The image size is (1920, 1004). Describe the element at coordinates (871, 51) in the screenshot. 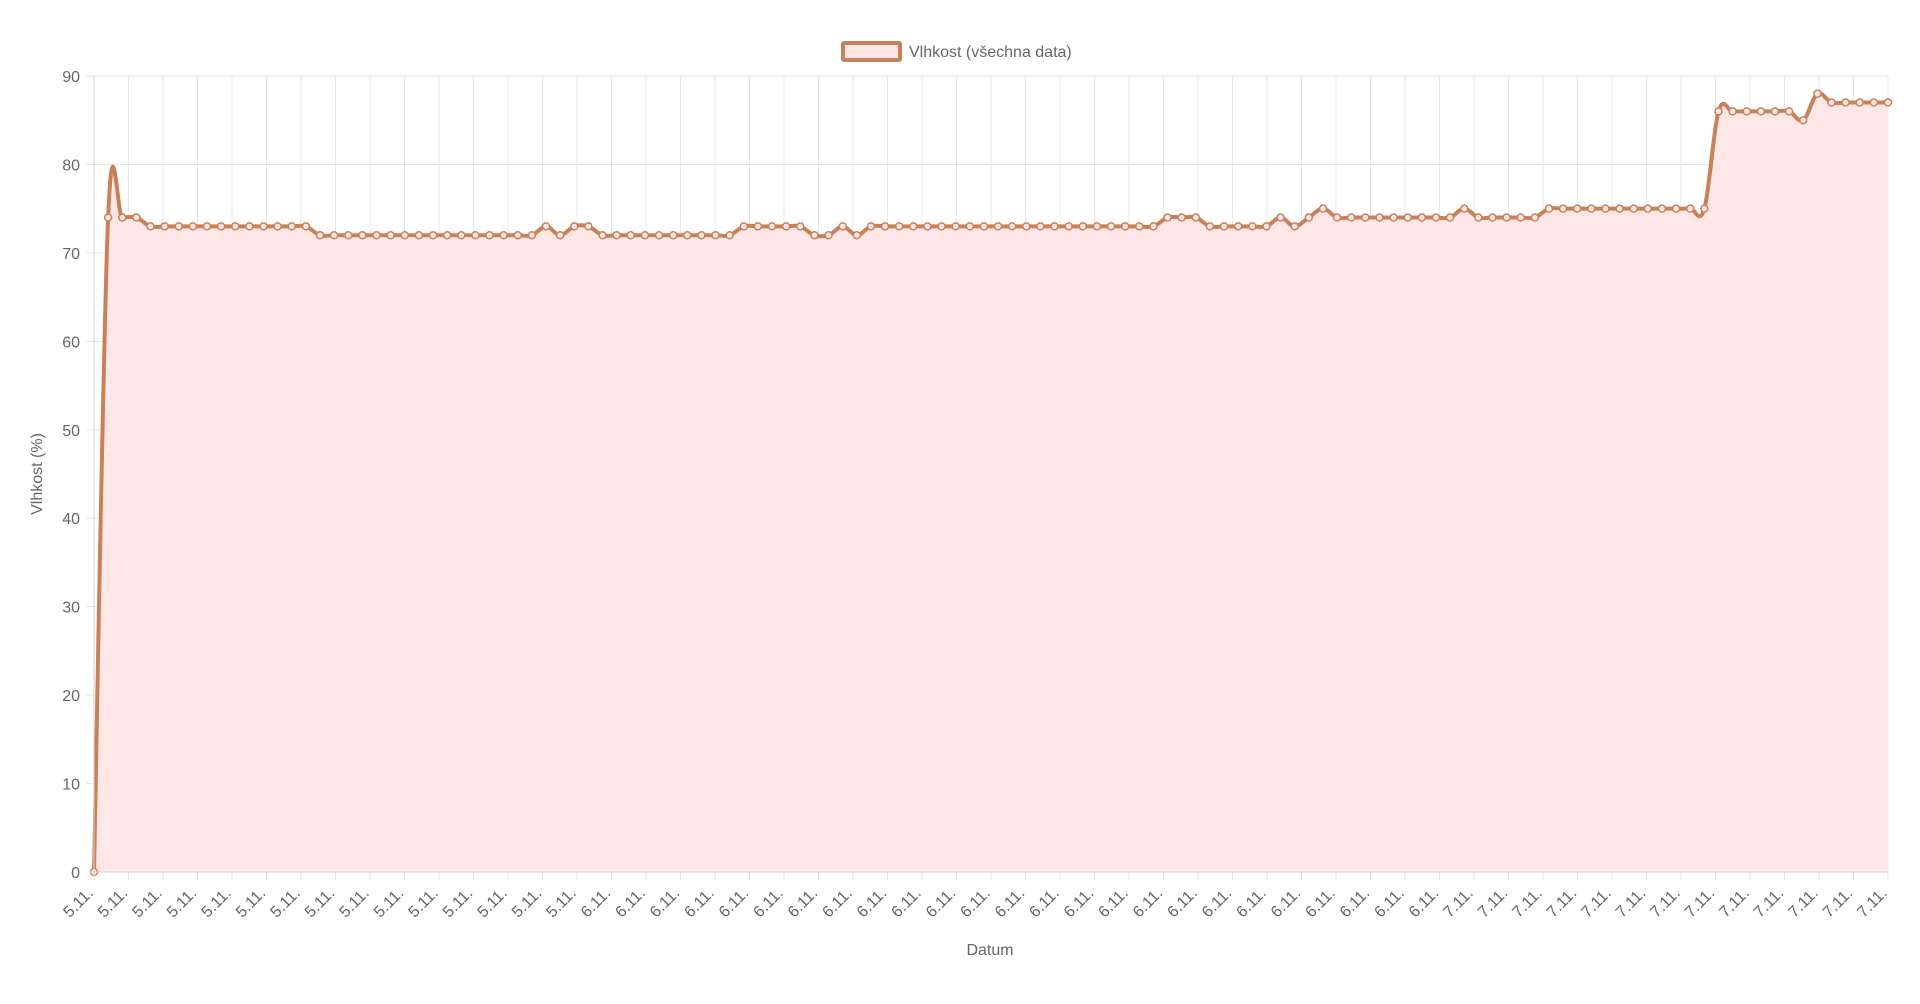

I see `legend-swatch` at that location.